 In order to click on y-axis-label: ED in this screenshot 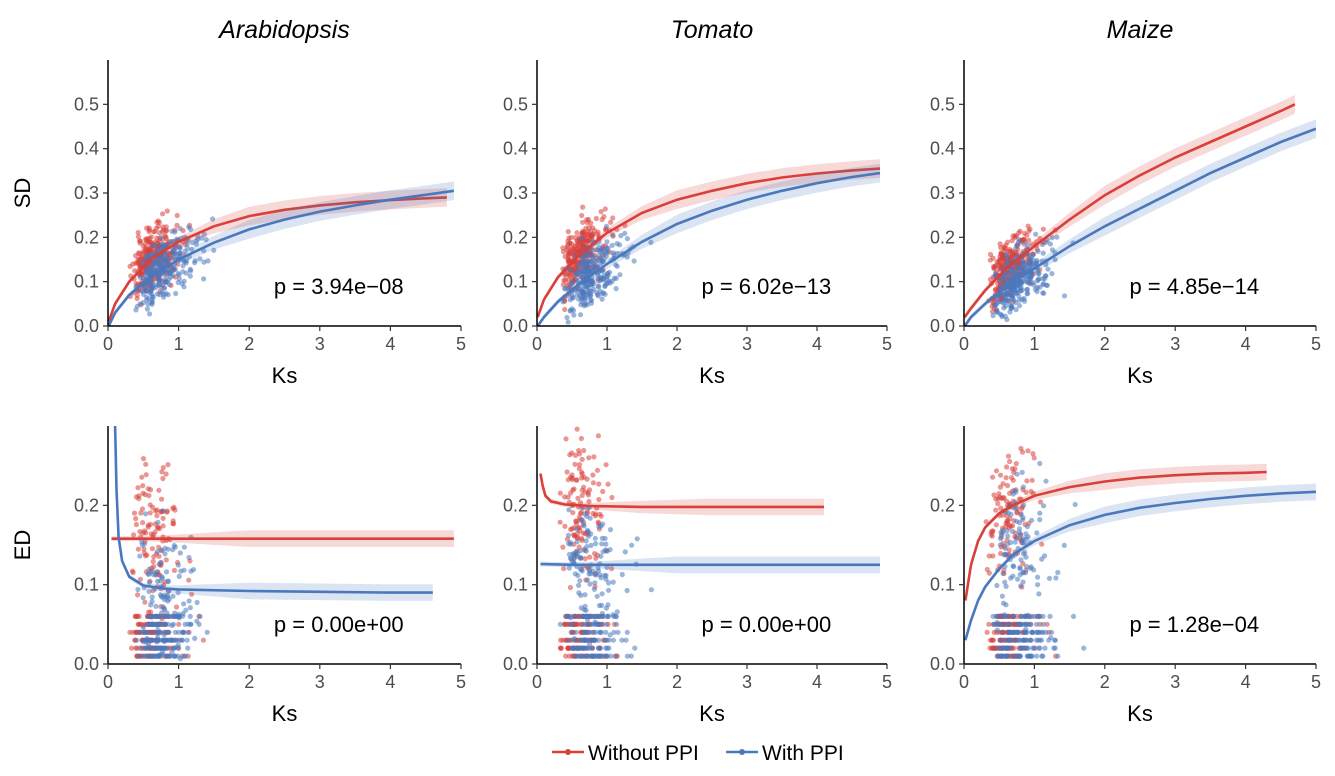, I will do `click(22, 545)`.